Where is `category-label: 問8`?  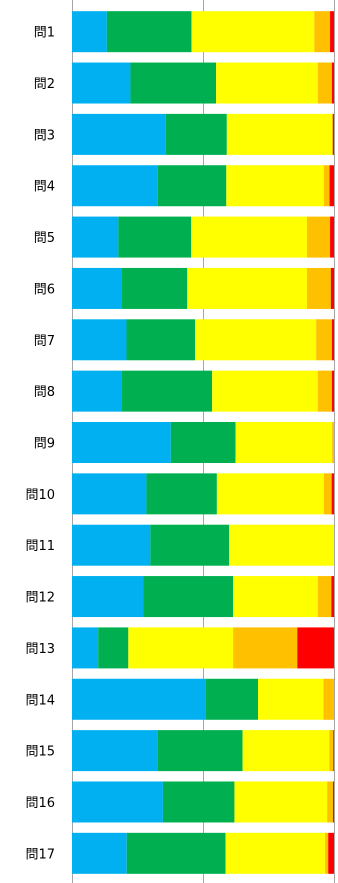 category-label: 問8 is located at coordinates (44, 392).